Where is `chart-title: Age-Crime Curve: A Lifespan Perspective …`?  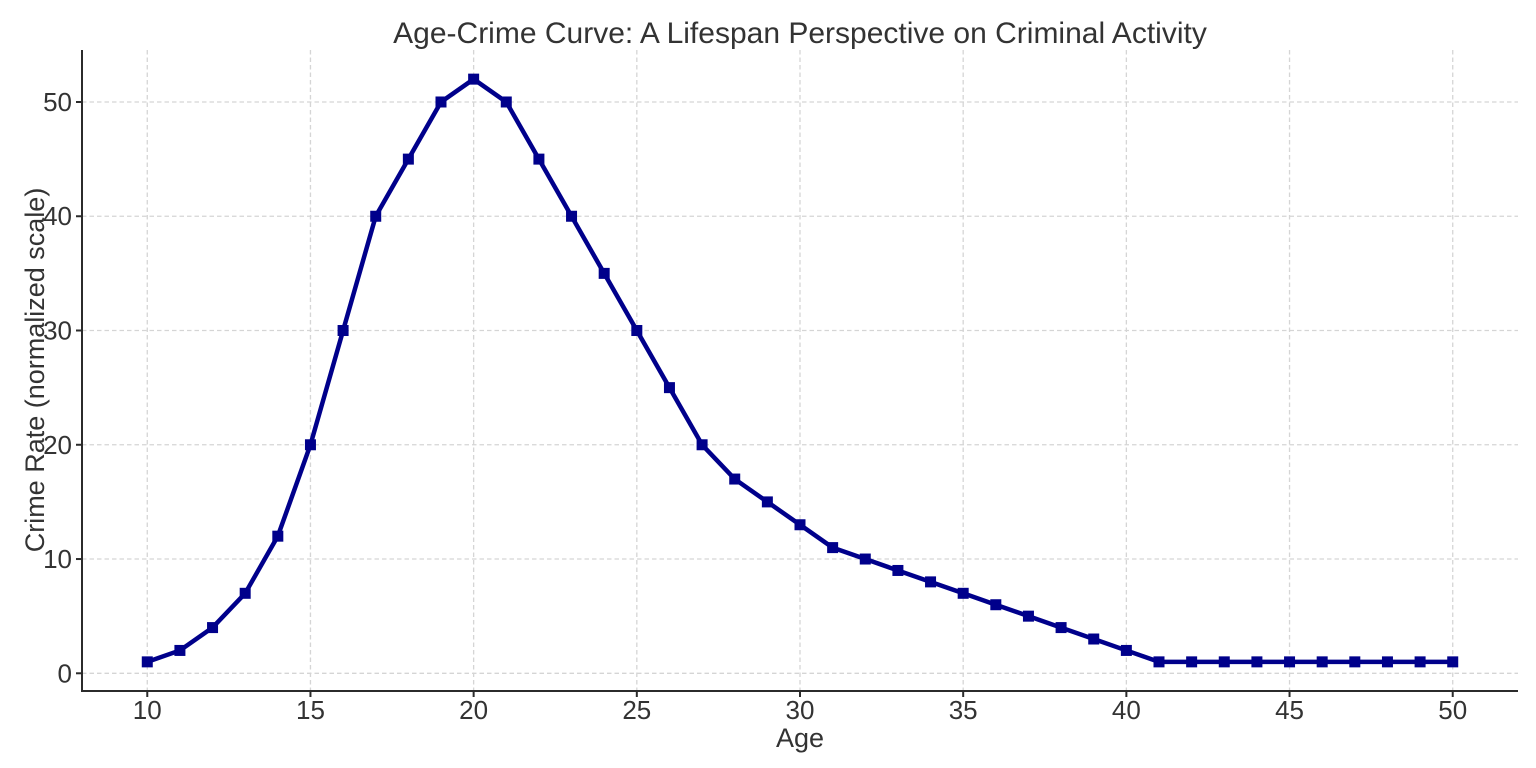
chart-title: Age-Crime Curve: A Lifespan Perspective … is located at coordinates (800, 33).